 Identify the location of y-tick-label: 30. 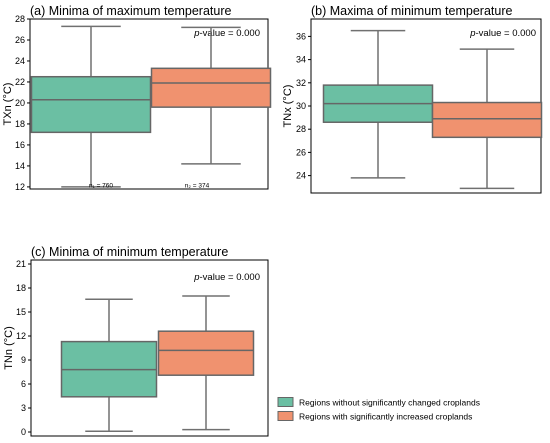
(301, 106).